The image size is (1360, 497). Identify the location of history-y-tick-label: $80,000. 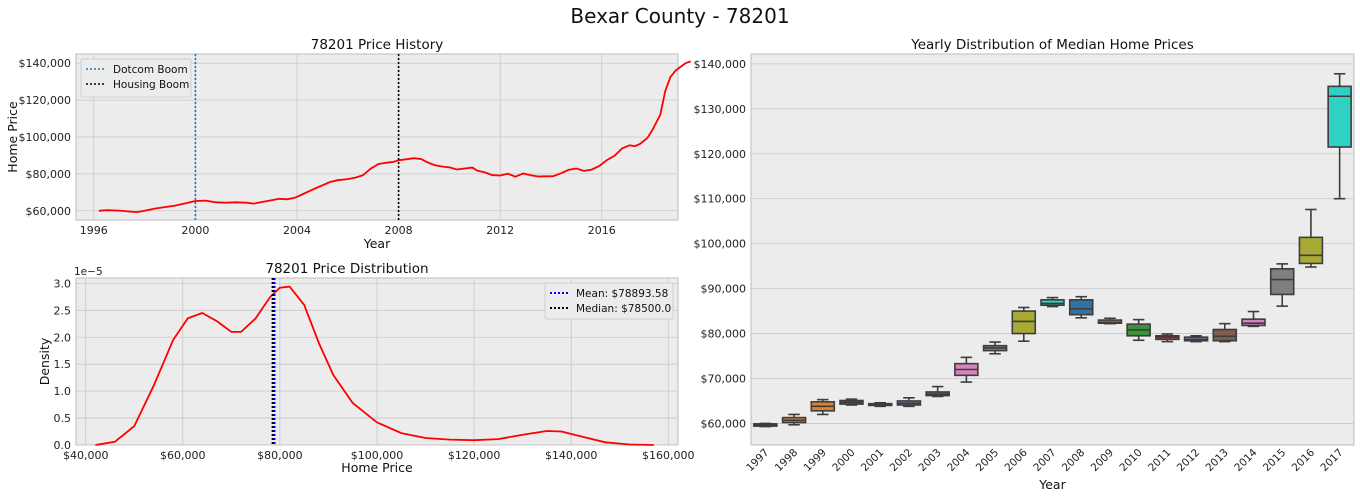
(49, 174).